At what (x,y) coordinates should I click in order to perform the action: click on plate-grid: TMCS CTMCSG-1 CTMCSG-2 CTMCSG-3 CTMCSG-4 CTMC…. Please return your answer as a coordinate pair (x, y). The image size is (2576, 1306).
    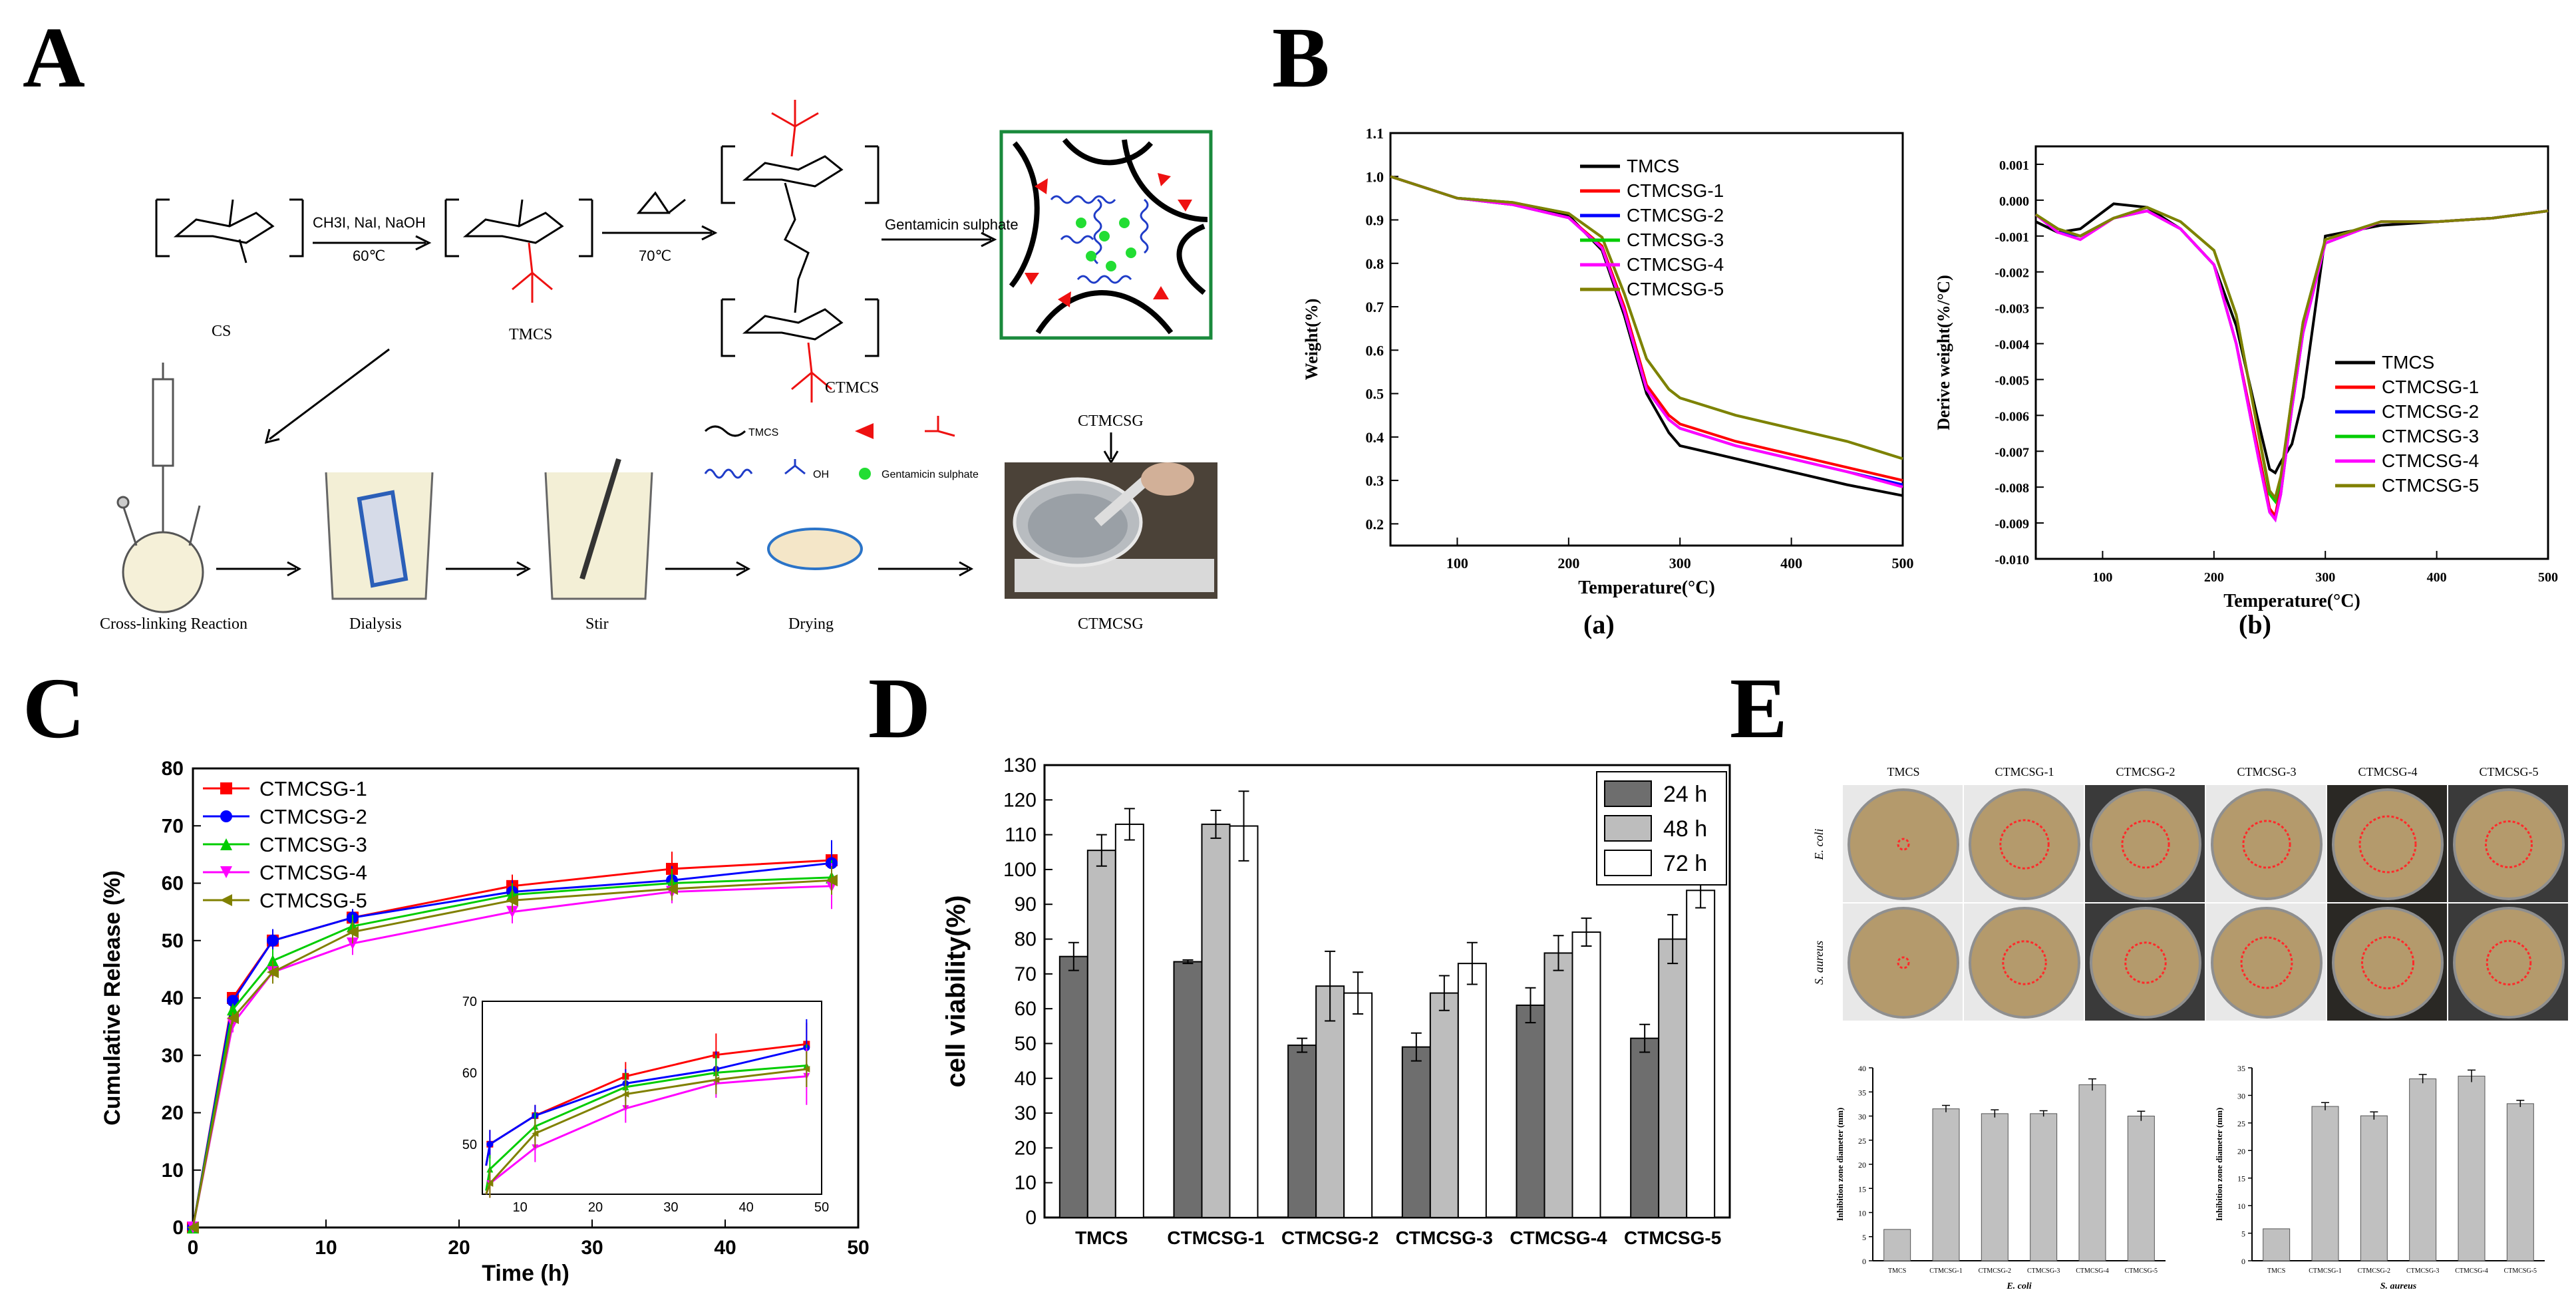
    Looking at the image, I should click on (2190, 893).